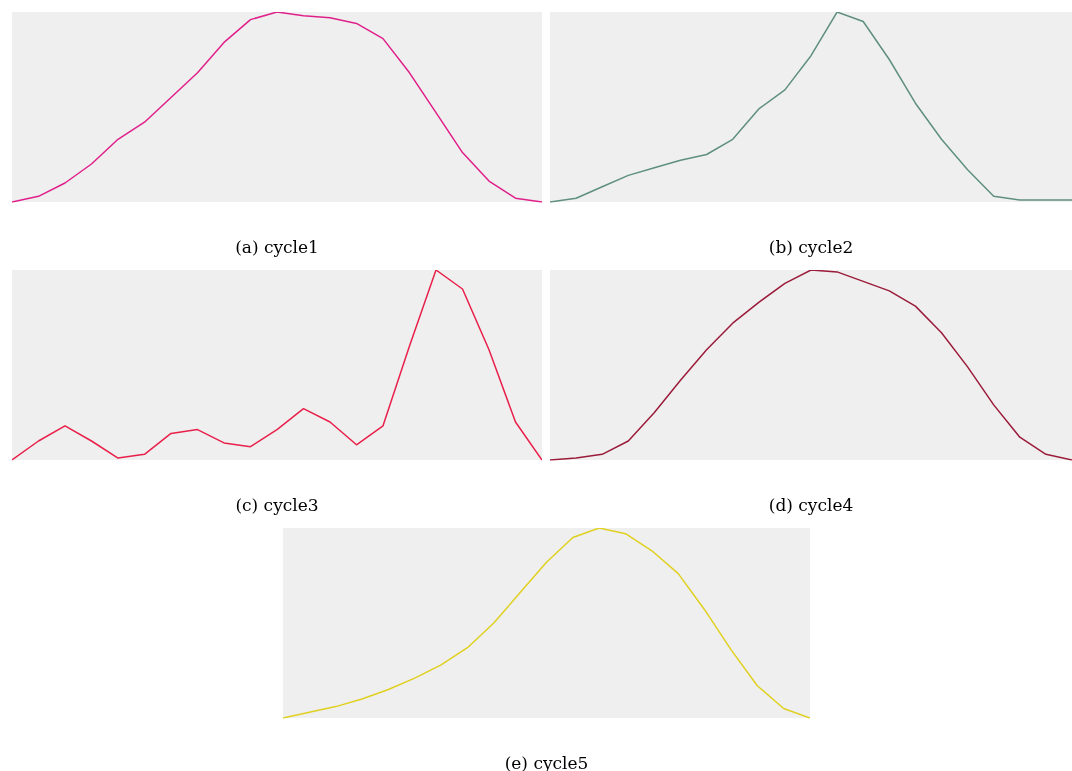 The image size is (1072, 771). What do you see at coordinates (811, 246) in the screenshot?
I see `text: (b) cycle2` at bounding box center [811, 246].